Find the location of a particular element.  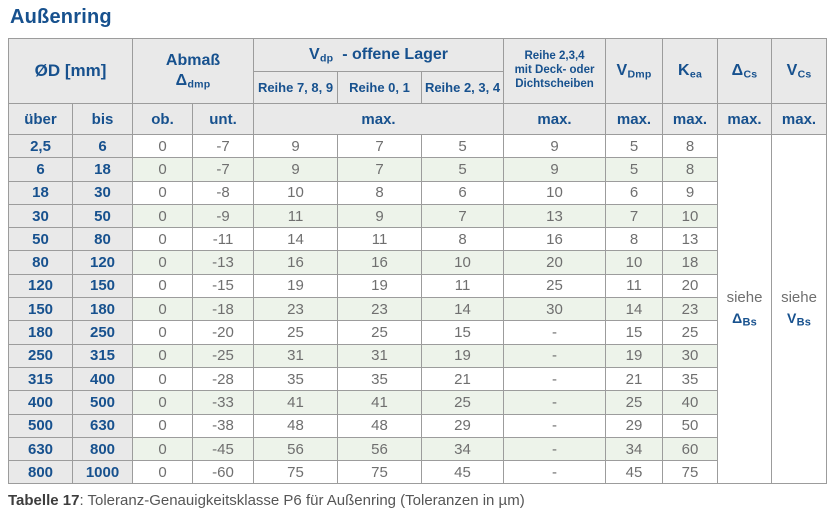

cell-r01: 56 is located at coordinates (380, 449).